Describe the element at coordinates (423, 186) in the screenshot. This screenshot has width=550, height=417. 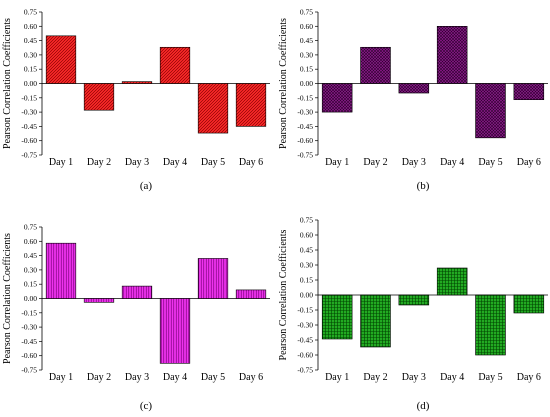
I see `panel-label: (b)` at that location.